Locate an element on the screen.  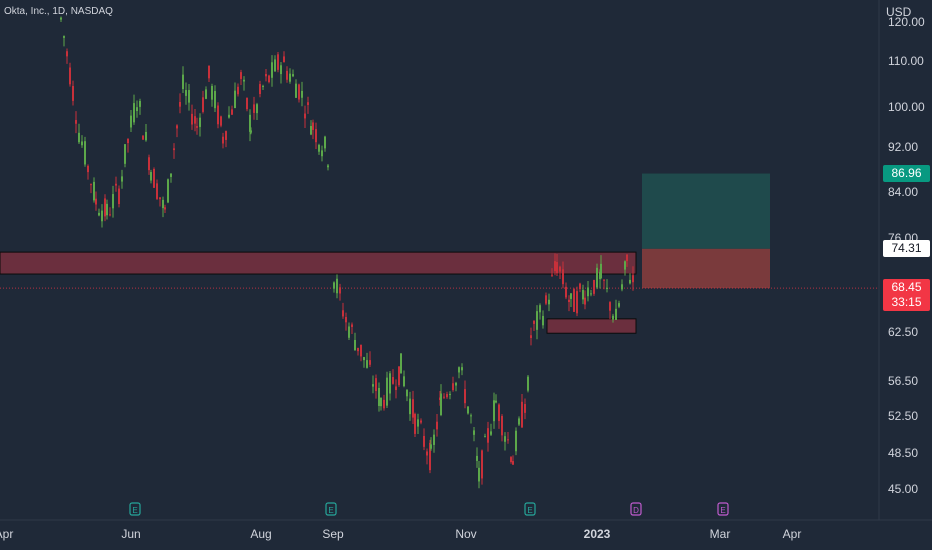
currency-label: USD is located at coordinates (899, 12).